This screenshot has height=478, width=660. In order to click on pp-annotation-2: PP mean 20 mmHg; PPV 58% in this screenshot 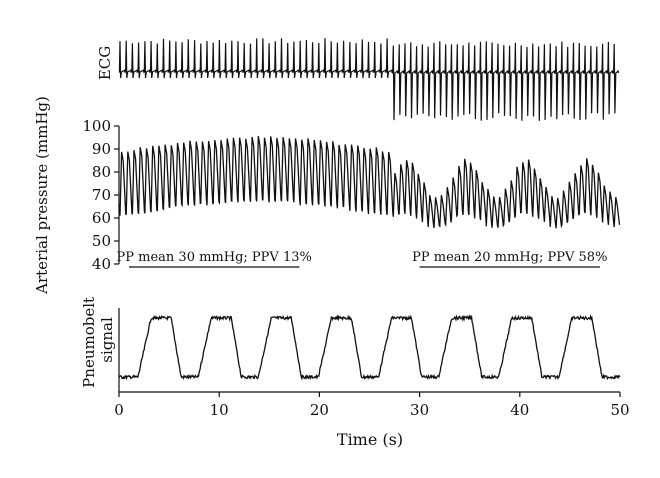, I will do `click(509, 257)`.